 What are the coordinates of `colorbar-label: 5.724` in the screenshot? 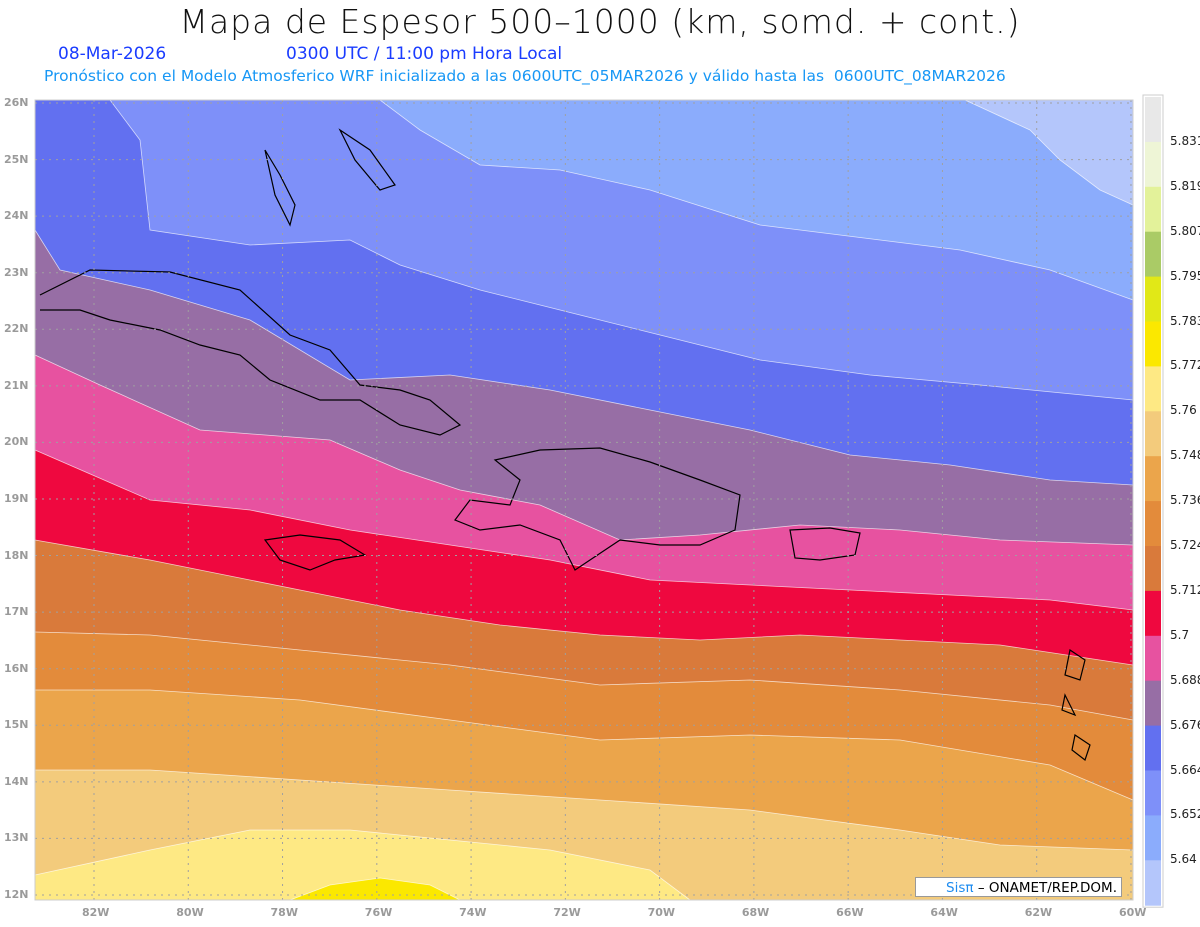 It's located at (1185, 545).